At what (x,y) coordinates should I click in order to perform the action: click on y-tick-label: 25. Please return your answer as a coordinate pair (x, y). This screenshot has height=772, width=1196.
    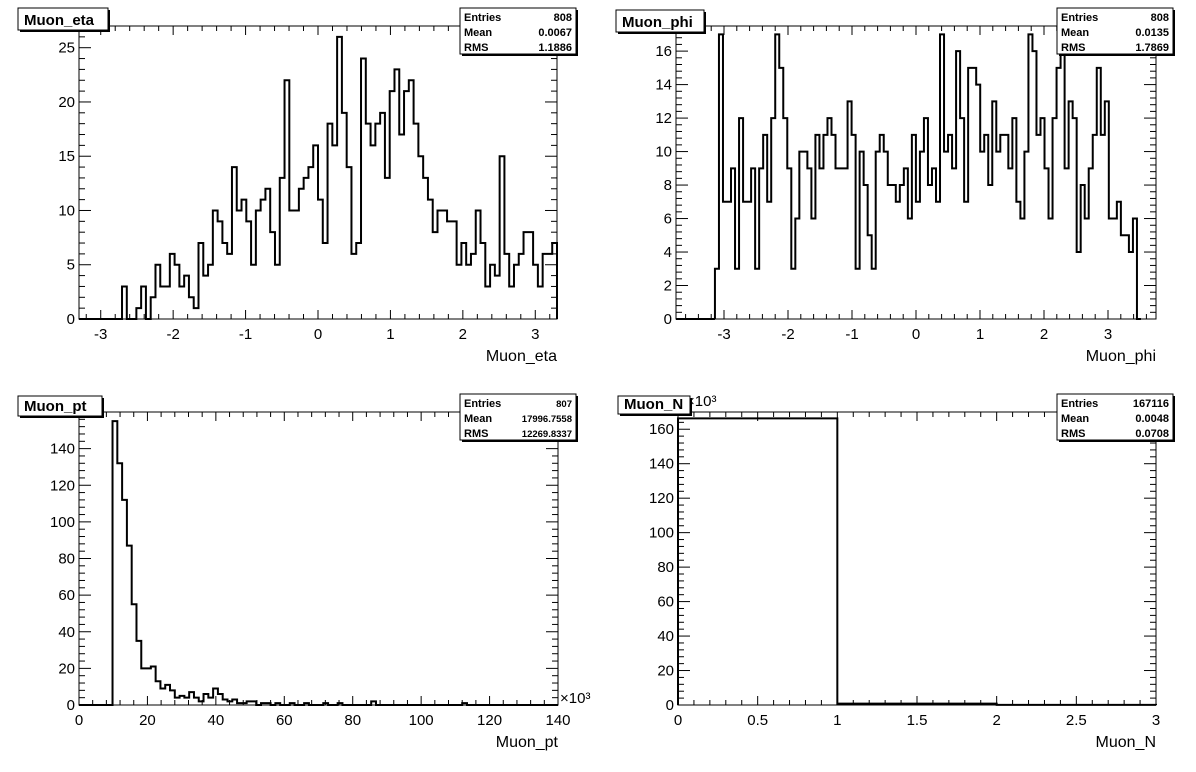
    Looking at the image, I should click on (66, 48).